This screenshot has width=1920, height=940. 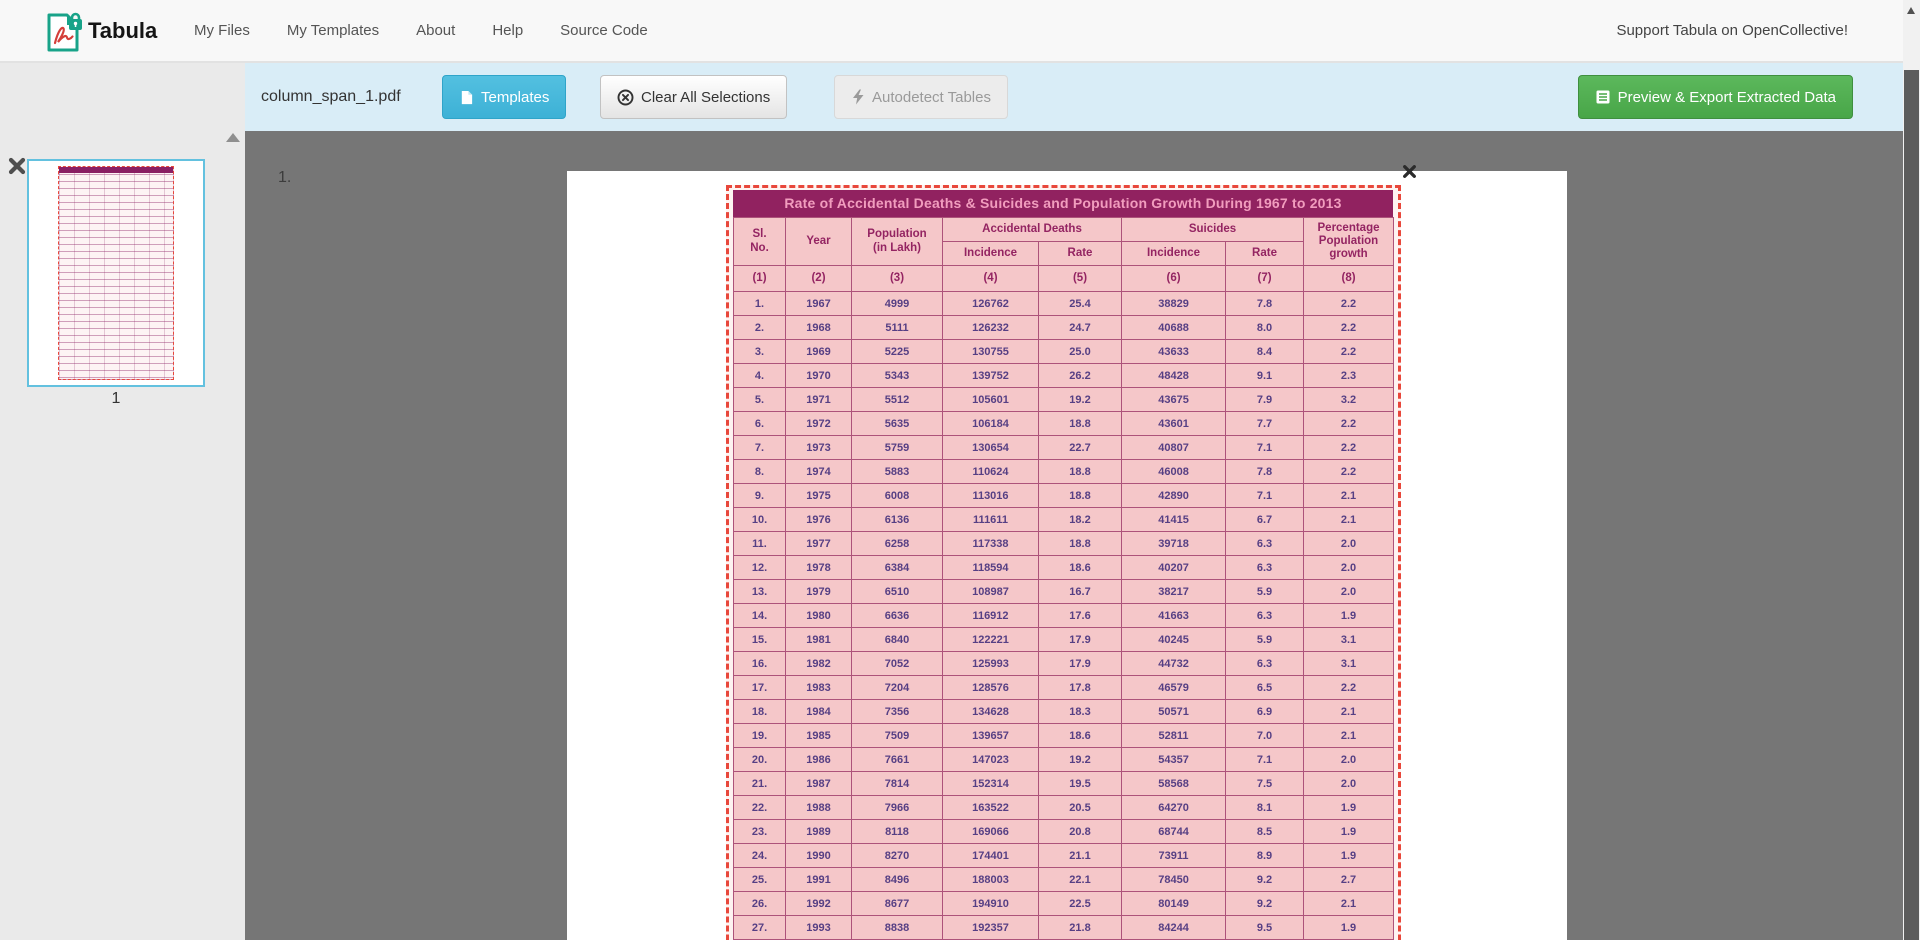 What do you see at coordinates (436, 30) in the screenshot?
I see `nav-about: About` at bounding box center [436, 30].